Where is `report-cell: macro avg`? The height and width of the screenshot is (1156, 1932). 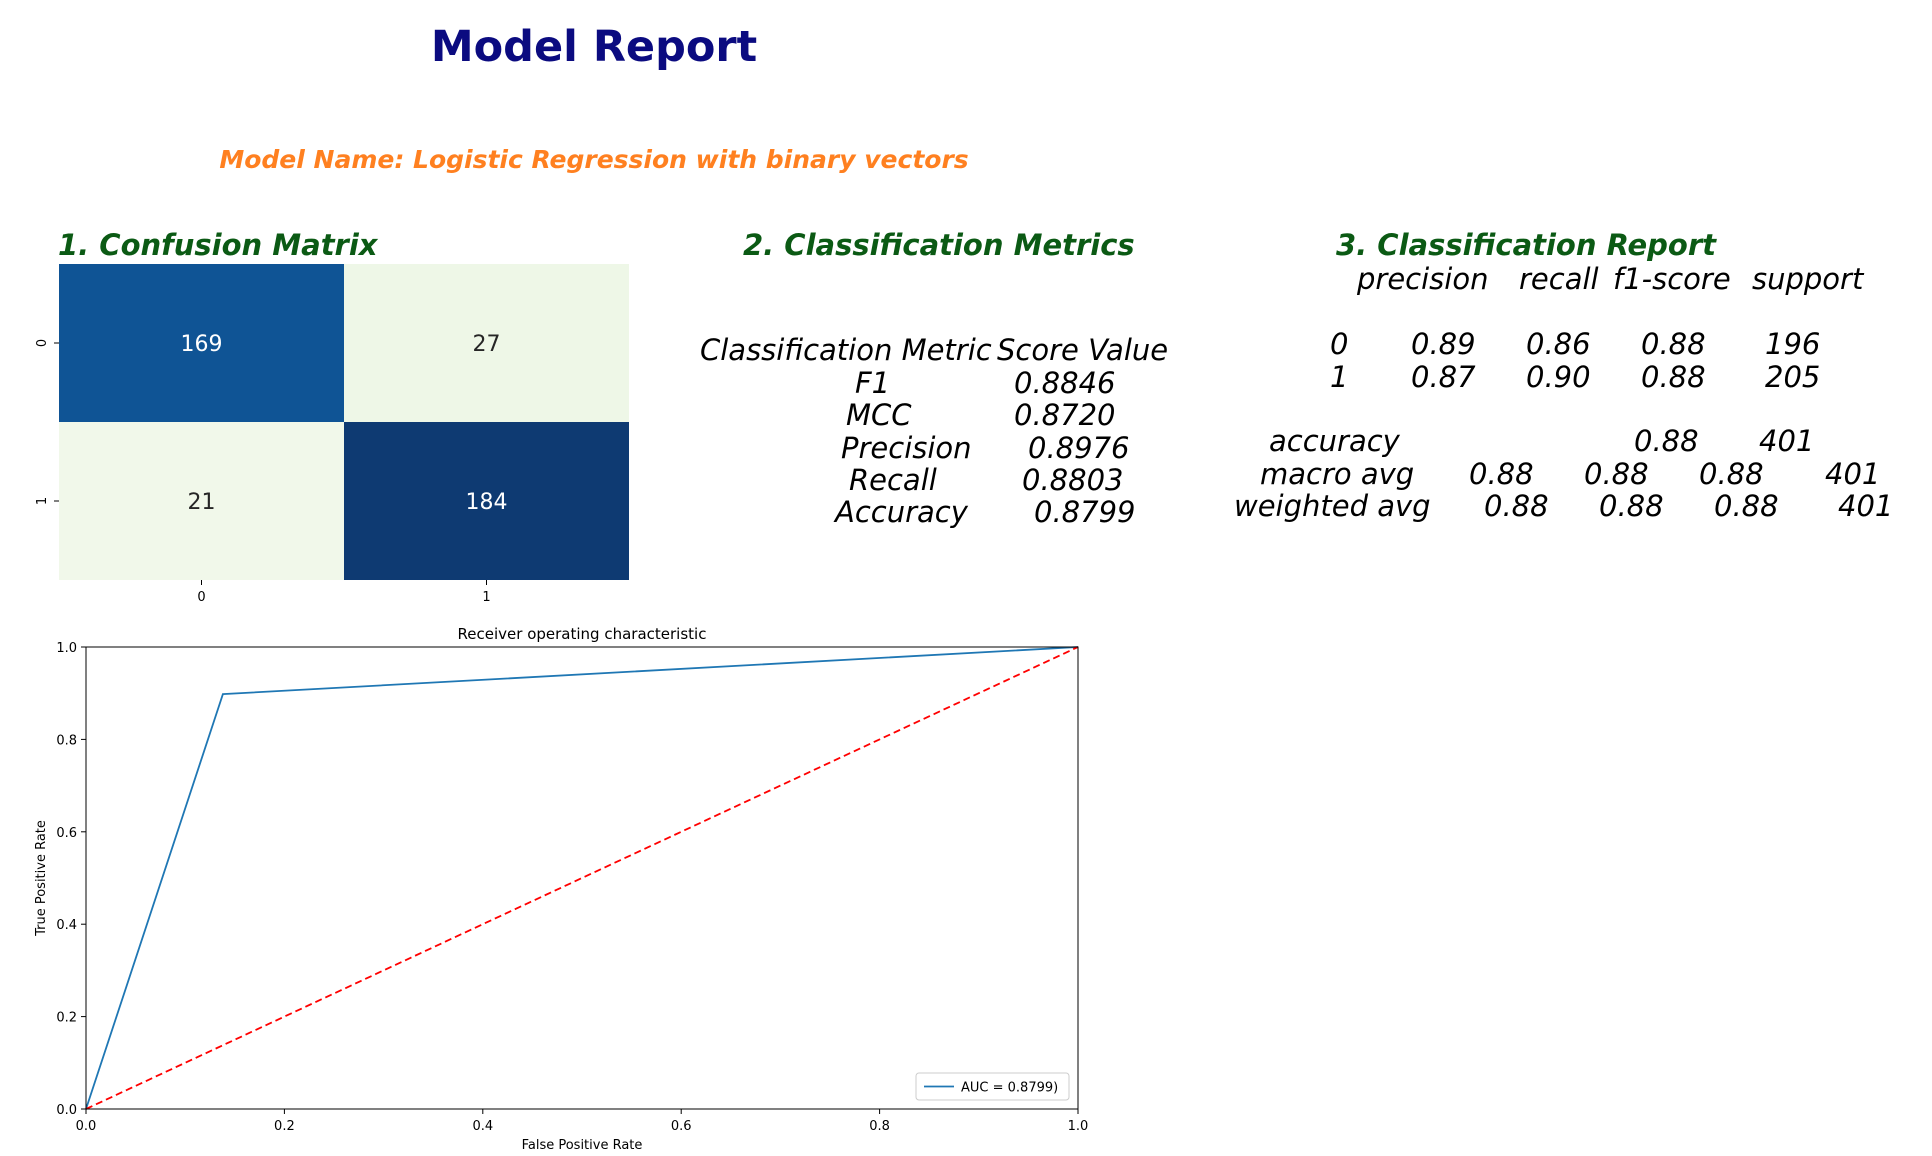
report-cell: macro avg is located at coordinates (1337, 474).